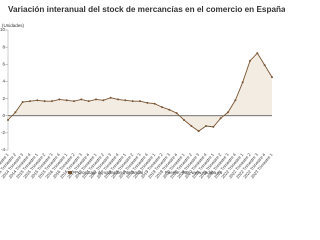 This screenshot has height=240, width=320. I want to click on y-tick-label: 2, so click(3, 98).